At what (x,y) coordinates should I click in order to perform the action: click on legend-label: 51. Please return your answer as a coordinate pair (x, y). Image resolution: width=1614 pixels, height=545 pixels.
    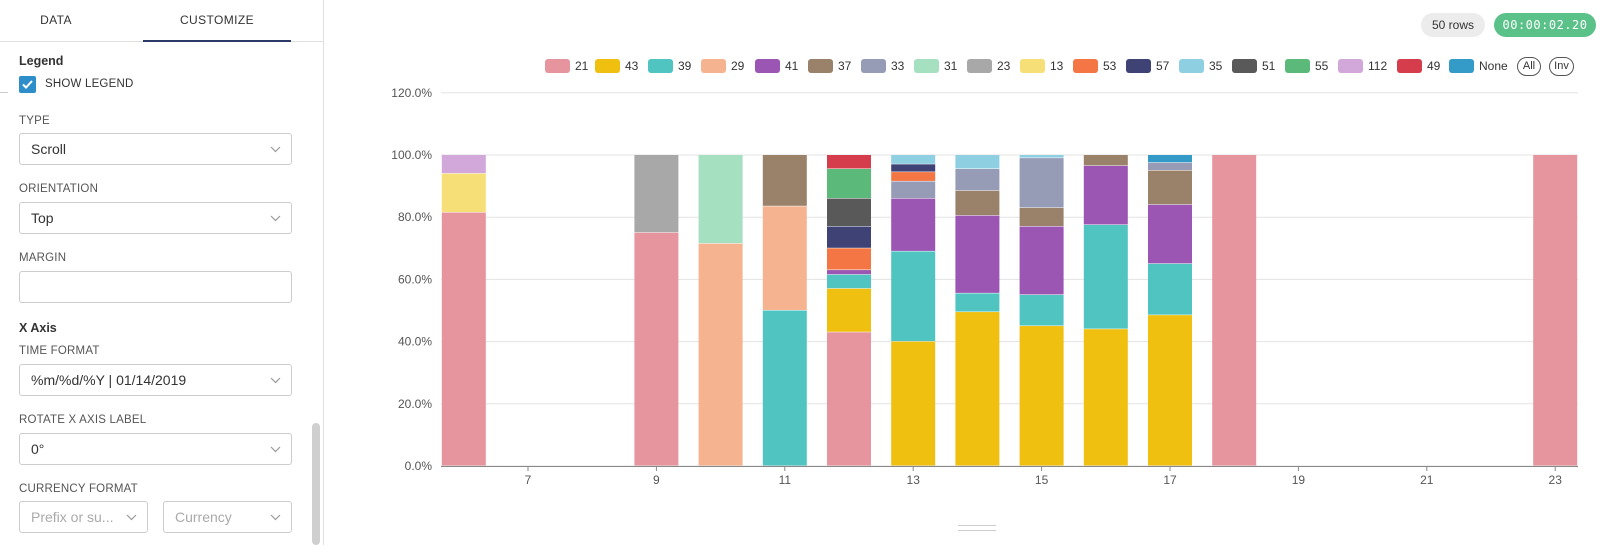
    Looking at the image, I should click on (1269, 66).